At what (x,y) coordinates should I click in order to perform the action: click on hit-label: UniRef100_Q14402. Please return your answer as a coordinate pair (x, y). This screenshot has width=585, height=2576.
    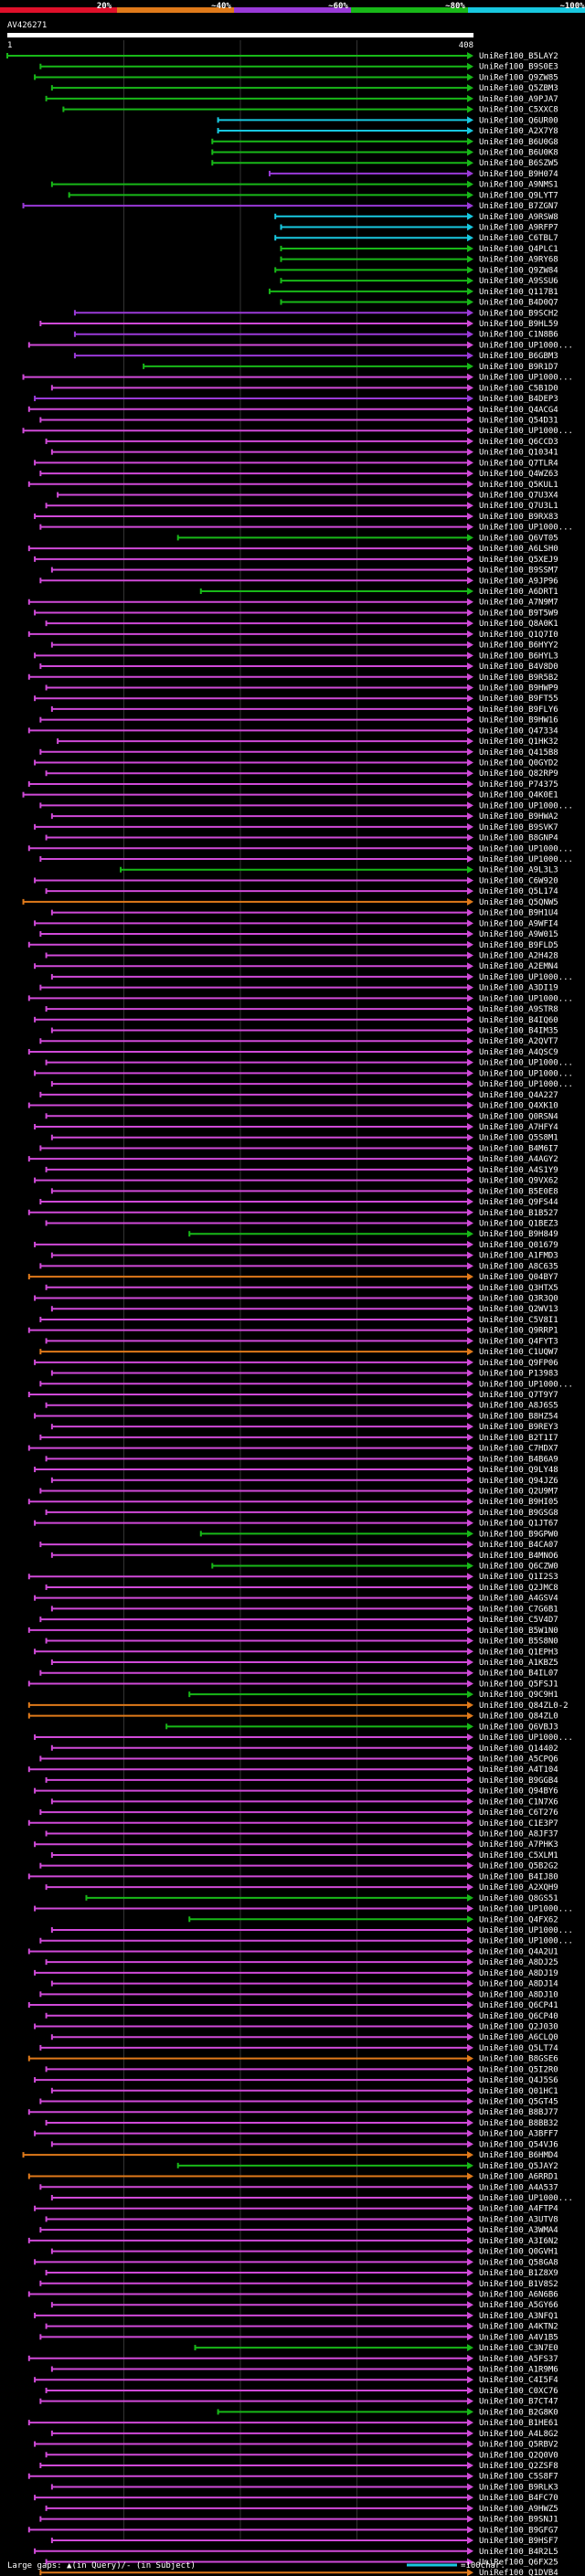
    Looking at the image, I should click on (518, 1749).